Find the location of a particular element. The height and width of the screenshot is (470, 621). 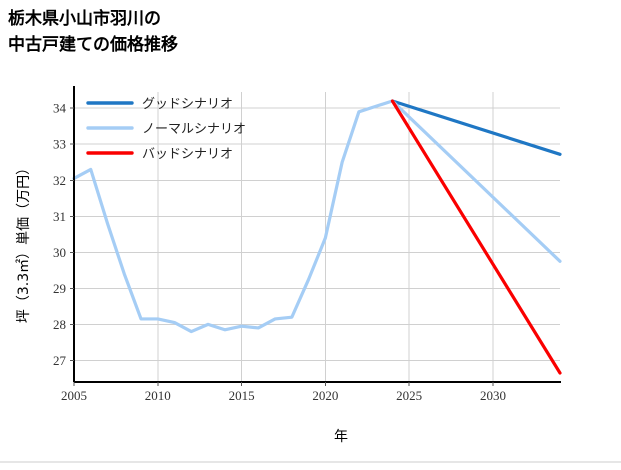

legend-item: バッドシナリオ is located at coordinates (159, 154).